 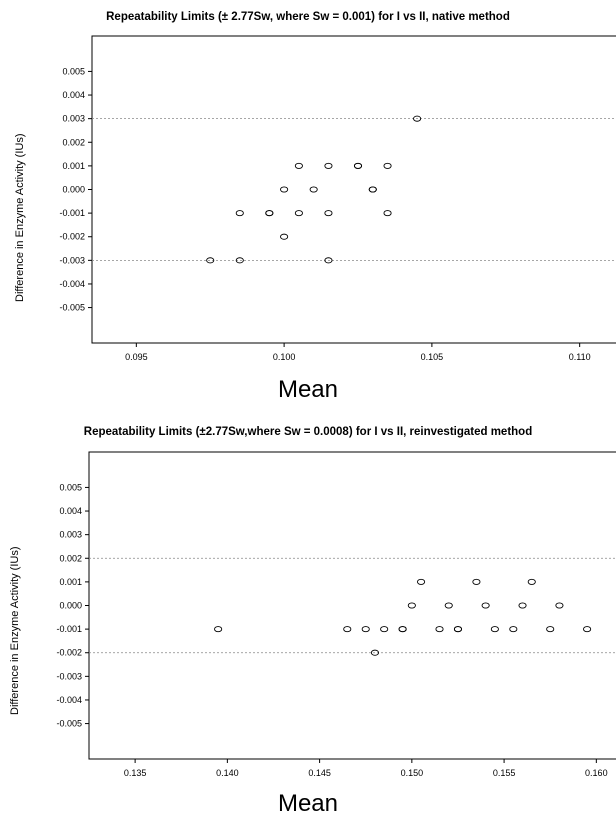 I want to click on x-tick-label: 0.100, so click(x=284, y=357).